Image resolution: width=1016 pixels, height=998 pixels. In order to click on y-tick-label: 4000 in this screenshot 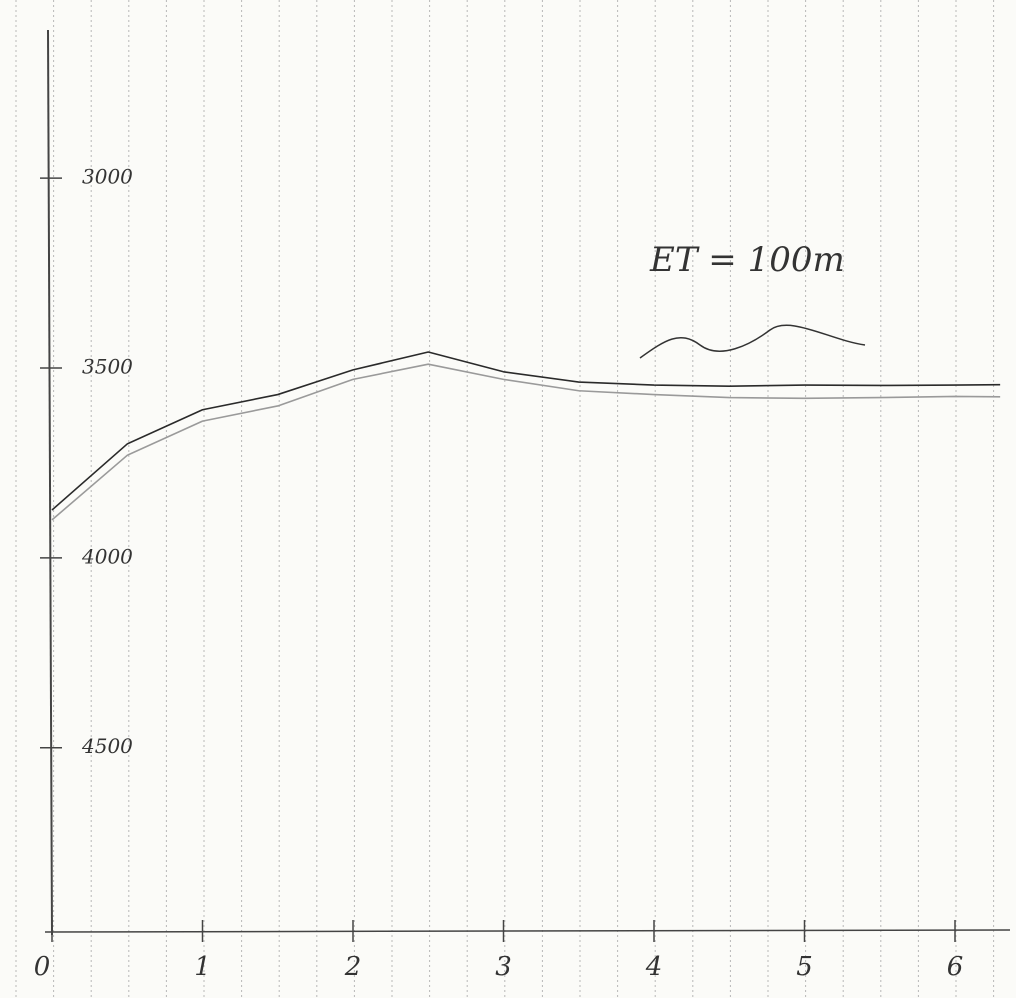, I will do `click(107, 556)`.